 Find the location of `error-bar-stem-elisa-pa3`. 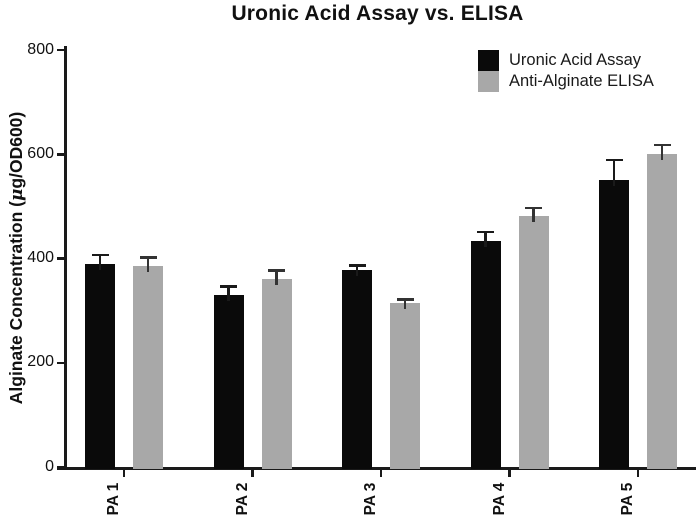

error-bar-stem-elisa-pa3 is located at coordinates (405, 304).